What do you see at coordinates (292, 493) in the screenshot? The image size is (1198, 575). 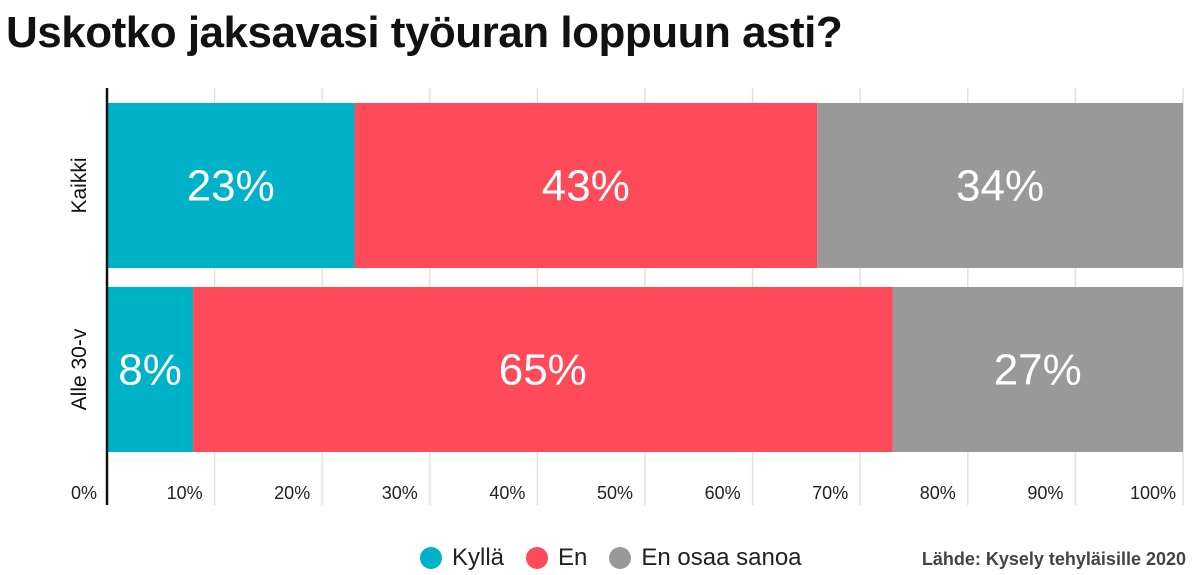 I see `x-tick-label: 20%` at bounding box center [292, 493].